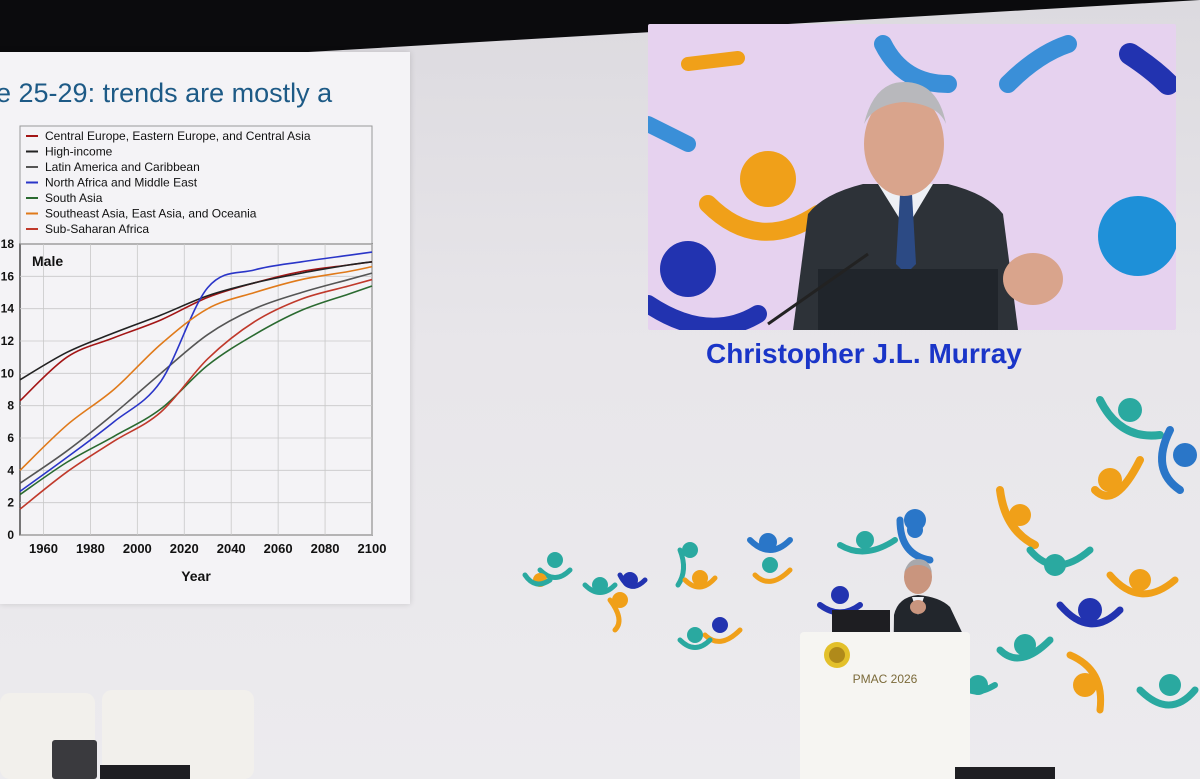 The height and width of the screenshot is (779, 1200). Describe the element at coordinates (47, 261) in the screenshot. I see `chart-title: Male` at that location.